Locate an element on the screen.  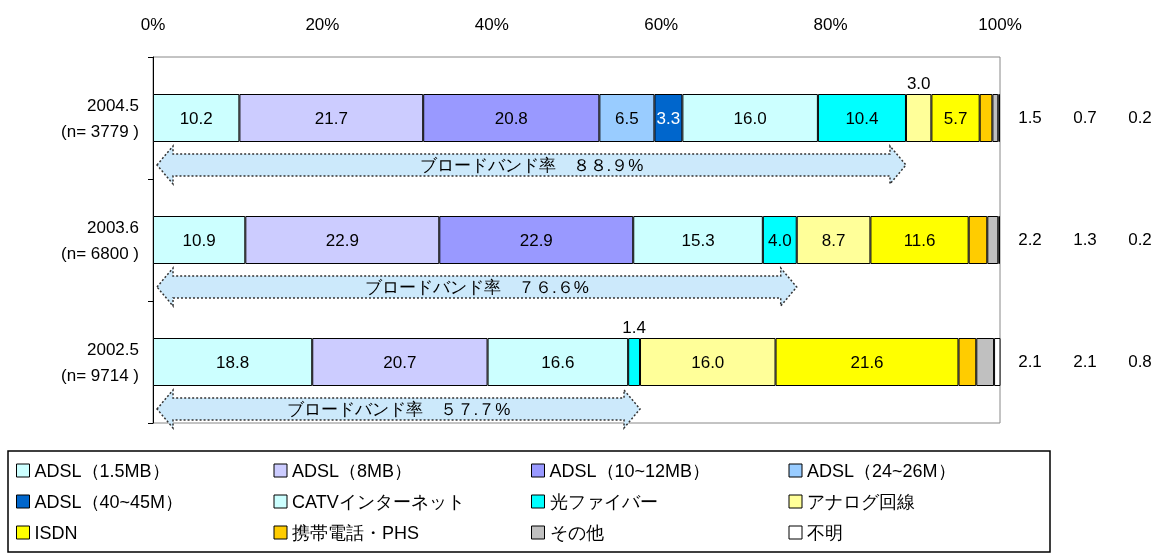
data-label: 10.9 is located at coordinates (199, 240).